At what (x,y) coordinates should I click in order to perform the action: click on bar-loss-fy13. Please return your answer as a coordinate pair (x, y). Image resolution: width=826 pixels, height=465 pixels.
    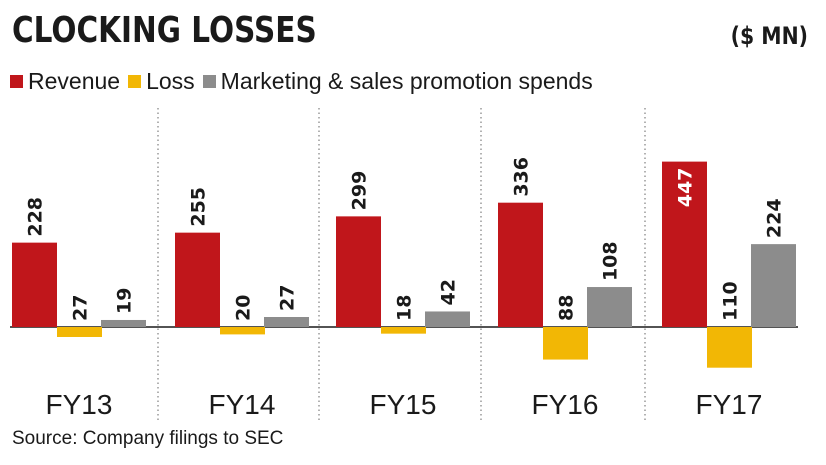
    Looking at the image, I should click on (79, 332).